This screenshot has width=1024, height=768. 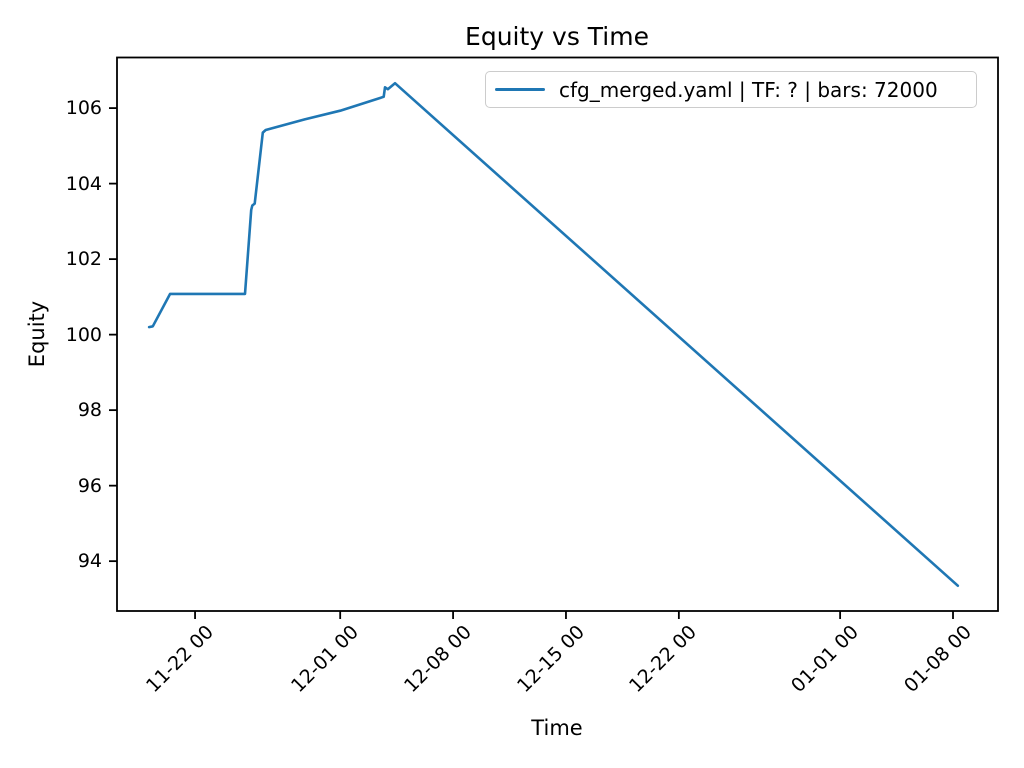 I want to click on x-axis-label: Time, so click(x=557, y=728).